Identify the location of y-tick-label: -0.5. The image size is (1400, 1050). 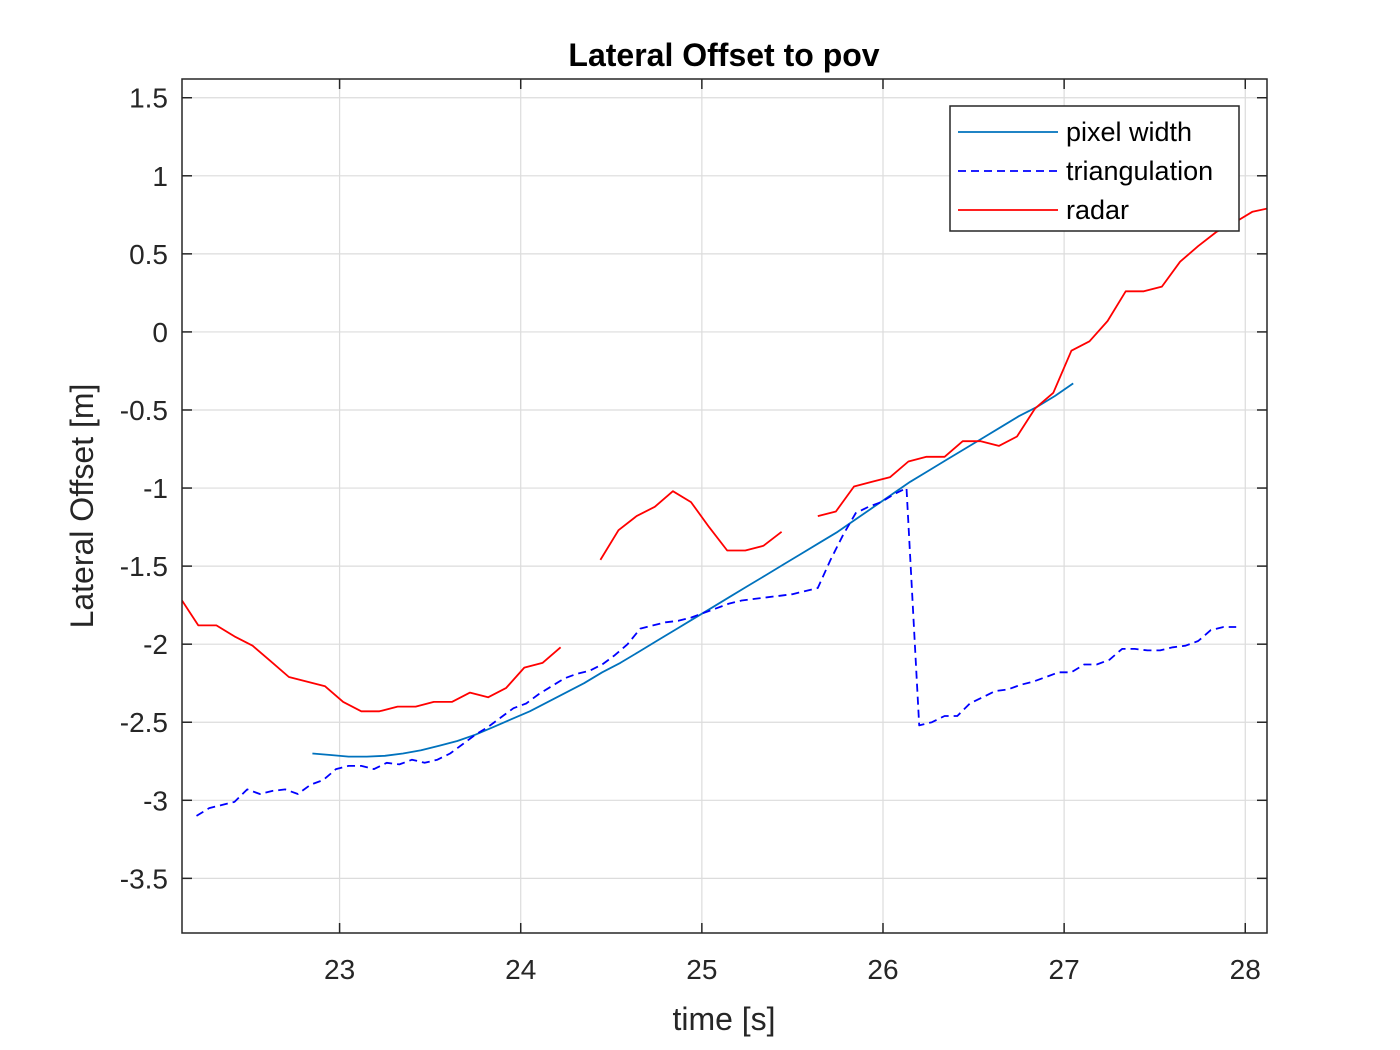
(144, 410).